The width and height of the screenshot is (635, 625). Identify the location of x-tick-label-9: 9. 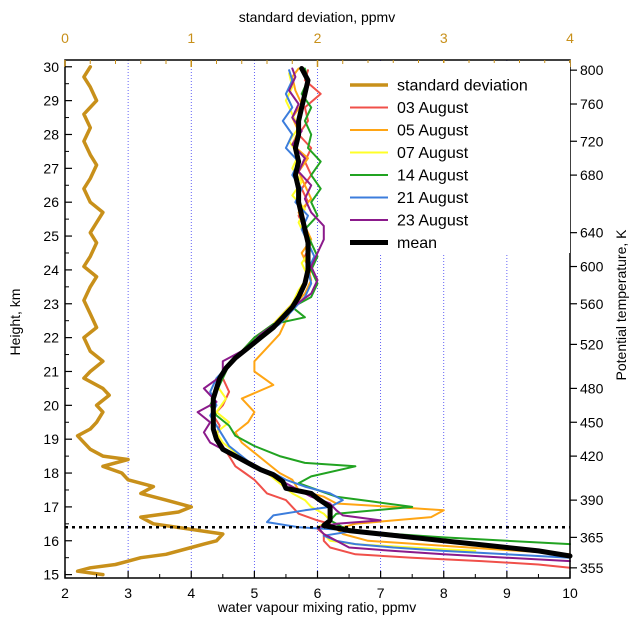
(507, 593).